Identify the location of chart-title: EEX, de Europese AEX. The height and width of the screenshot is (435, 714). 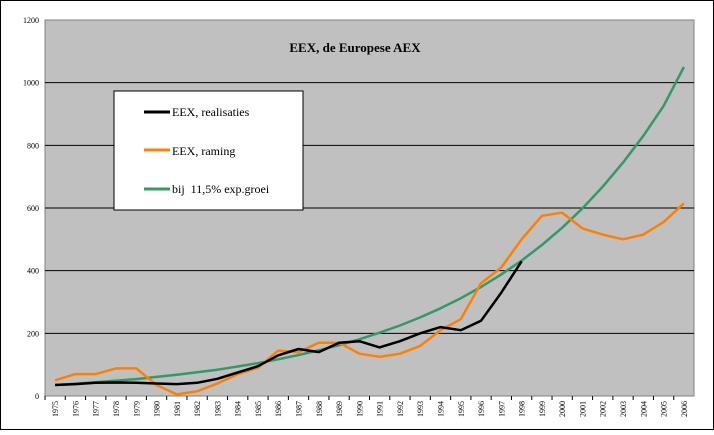
(355, 47).